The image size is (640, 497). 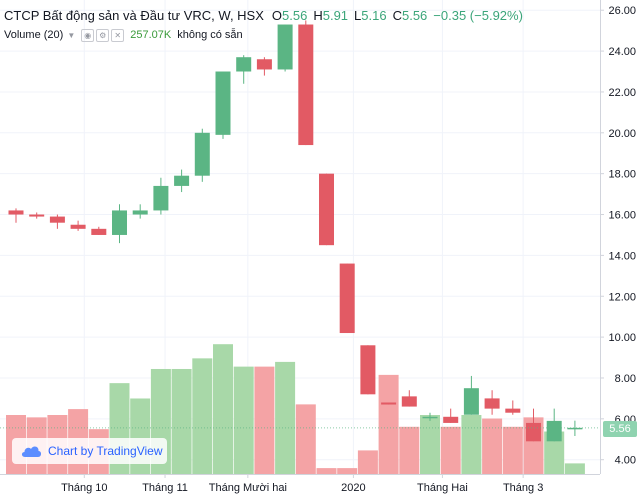 I want to click on eye-icon: ◉, so click(x=88, y=35).